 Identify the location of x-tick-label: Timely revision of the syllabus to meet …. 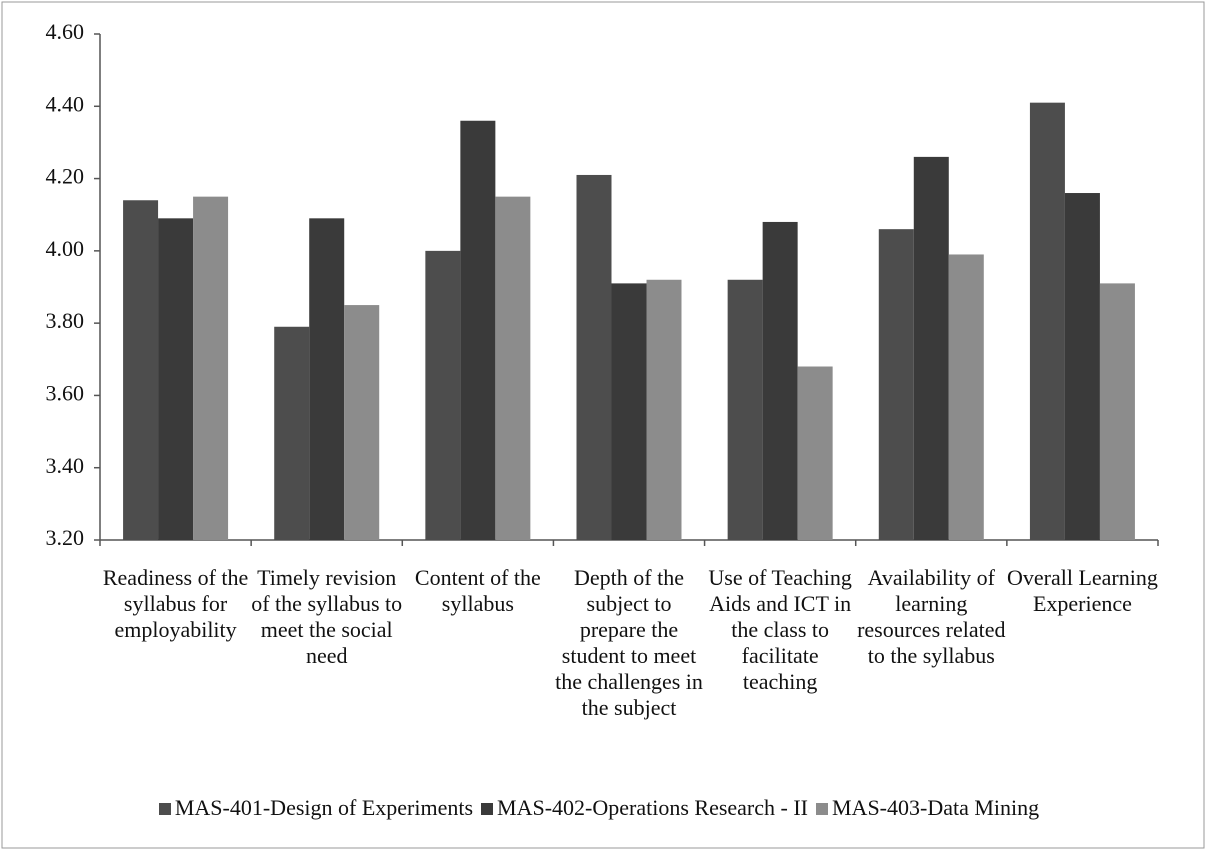
(327, 616).